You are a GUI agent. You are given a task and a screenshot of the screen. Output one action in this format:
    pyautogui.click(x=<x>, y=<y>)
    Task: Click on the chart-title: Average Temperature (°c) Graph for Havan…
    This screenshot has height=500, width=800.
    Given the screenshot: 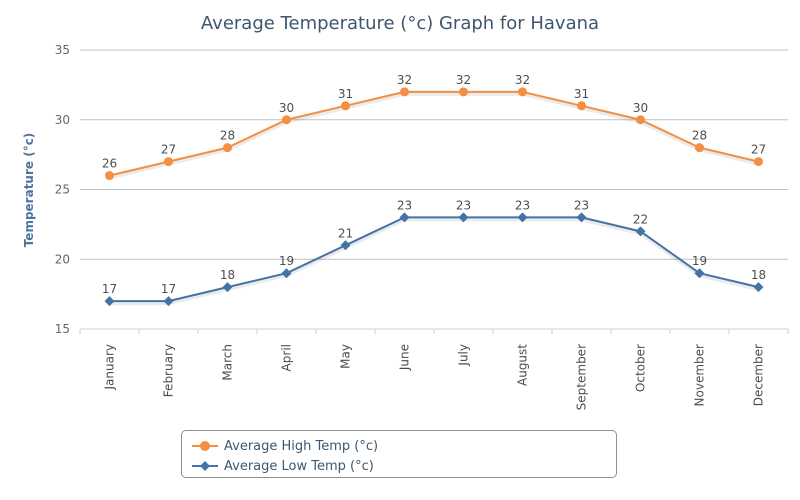 What is the action you would take?
    pyautogui.click(x=400, y=23)
    